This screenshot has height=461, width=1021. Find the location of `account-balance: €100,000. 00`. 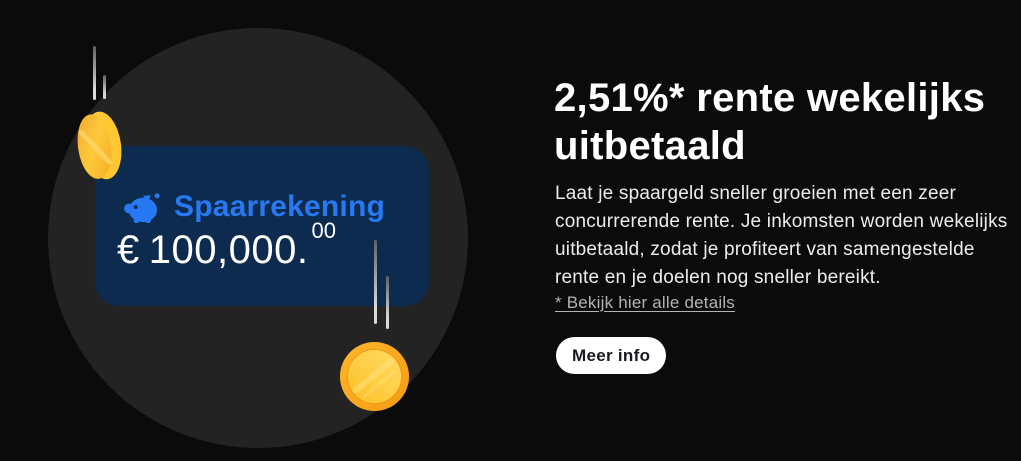

account-balance: €100,000. 00 is located at coordinates (226, 245).